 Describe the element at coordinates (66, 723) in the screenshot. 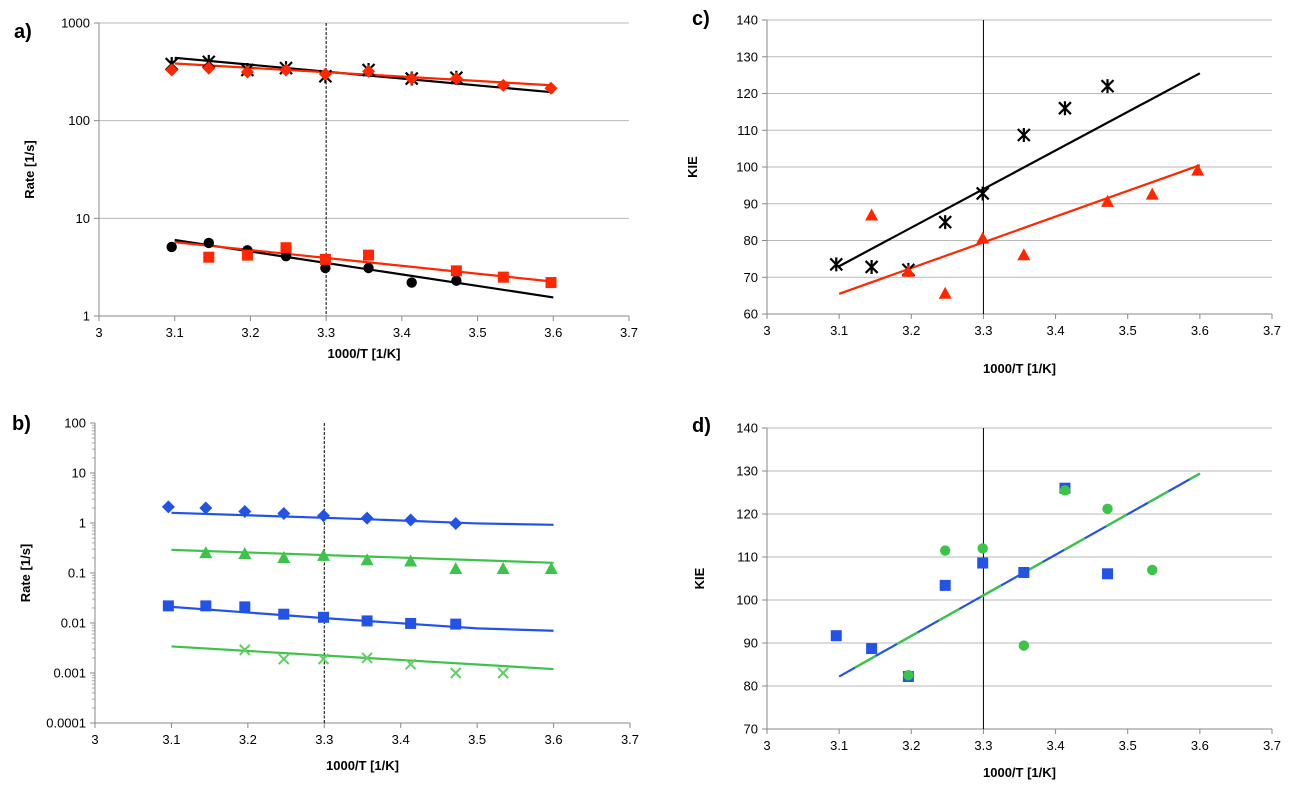

I see `y-tick-label: 0.0001` at that location.